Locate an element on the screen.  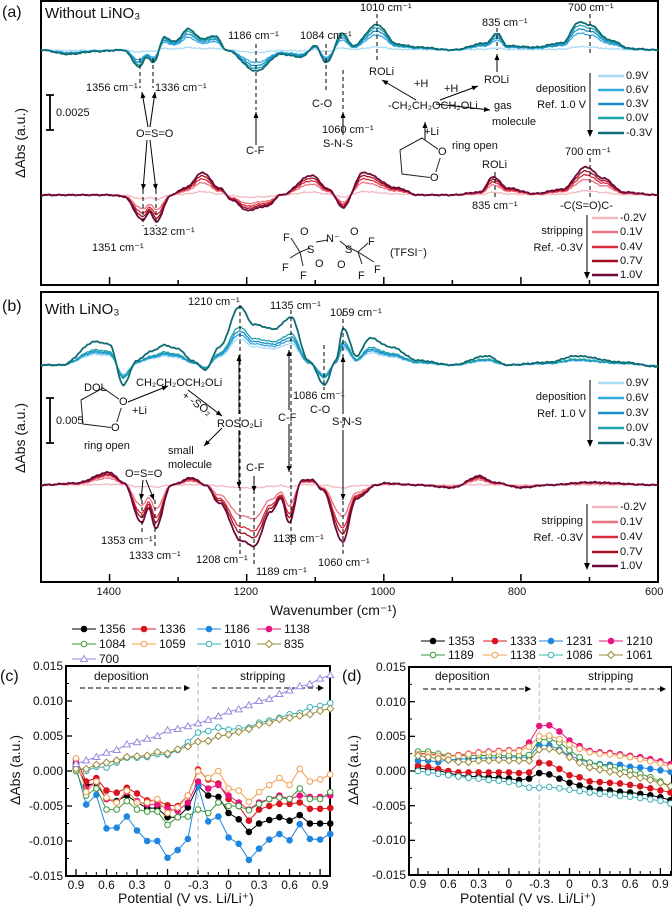
legend-label: 1.0V is located at coordinates (631, 566).